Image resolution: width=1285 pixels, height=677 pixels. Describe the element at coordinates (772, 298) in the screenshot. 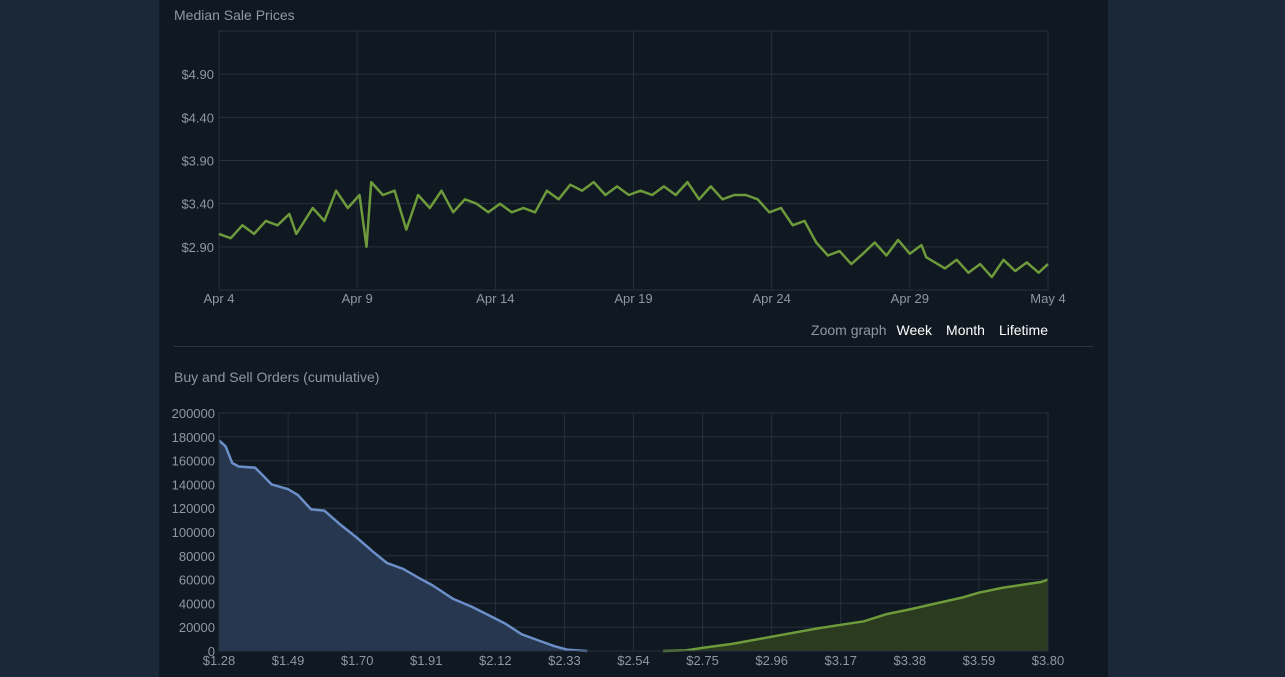

I see `price-x-tick-label: Apr 24` at that location.